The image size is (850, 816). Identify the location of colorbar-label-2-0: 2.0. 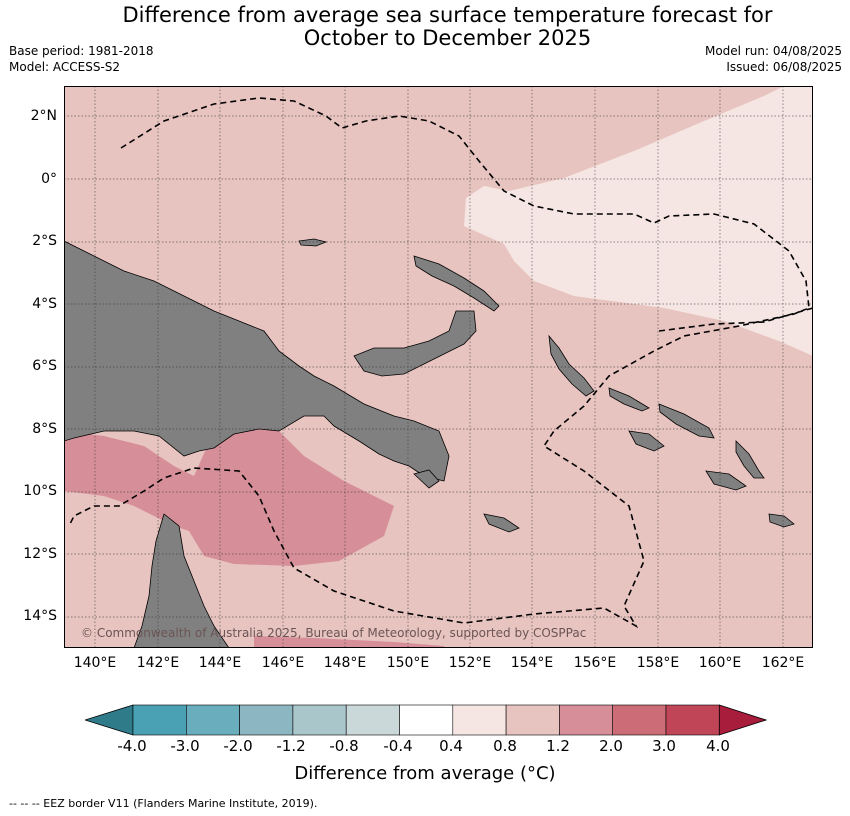
(611, 746).